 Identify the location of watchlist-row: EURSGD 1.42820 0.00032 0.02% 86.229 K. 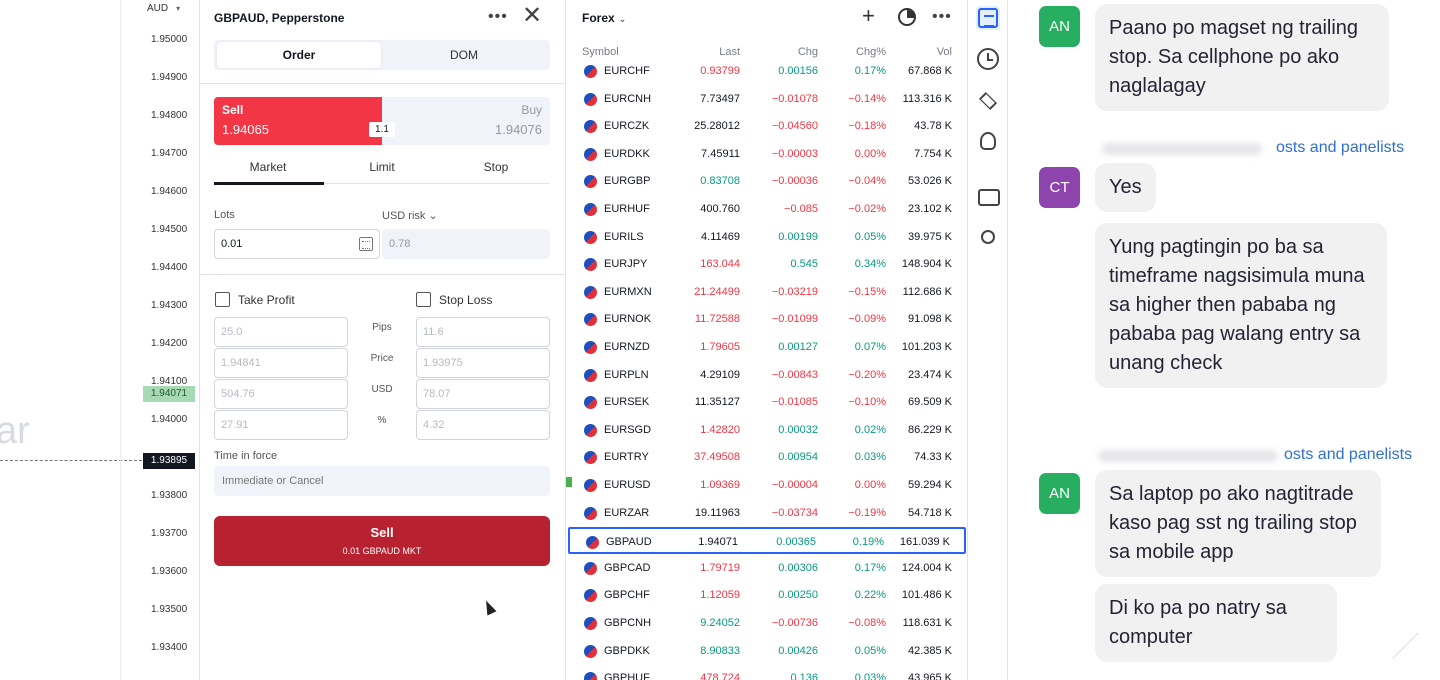
(767, 430).